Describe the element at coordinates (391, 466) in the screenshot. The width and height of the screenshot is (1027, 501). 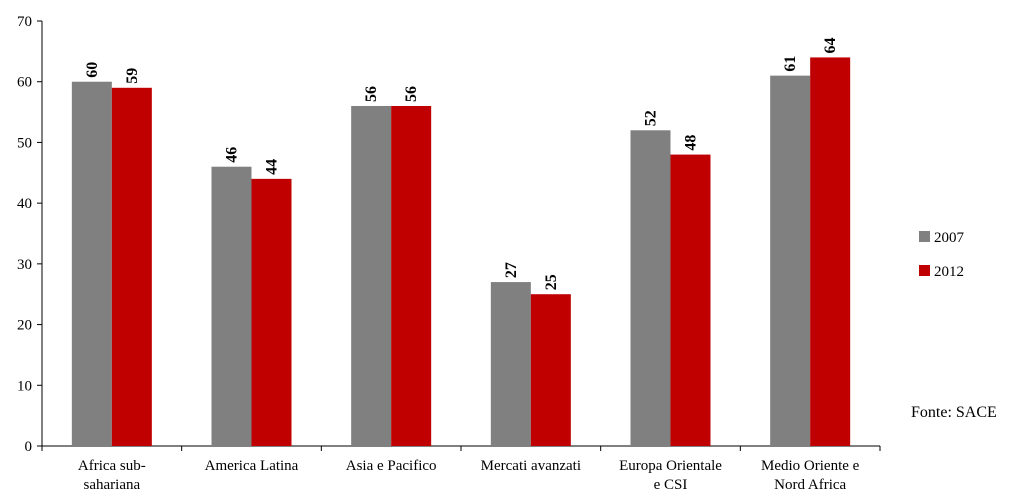
I see `x-tick-label: Asia e Pacifico` at that location.